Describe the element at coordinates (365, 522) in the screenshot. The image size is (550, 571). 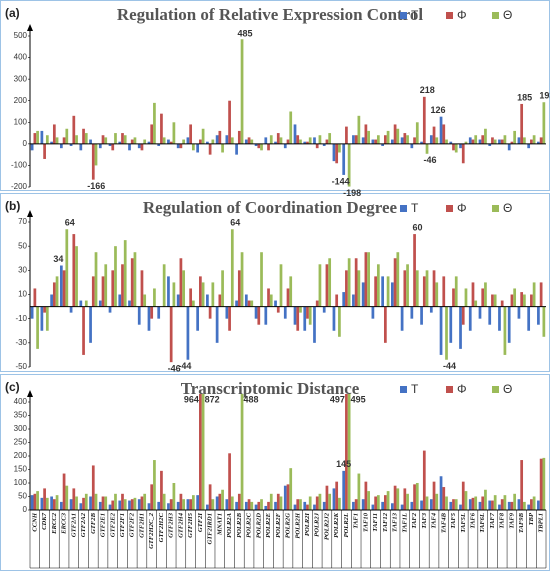
I see `x-tick-label: TAF10` at that location.